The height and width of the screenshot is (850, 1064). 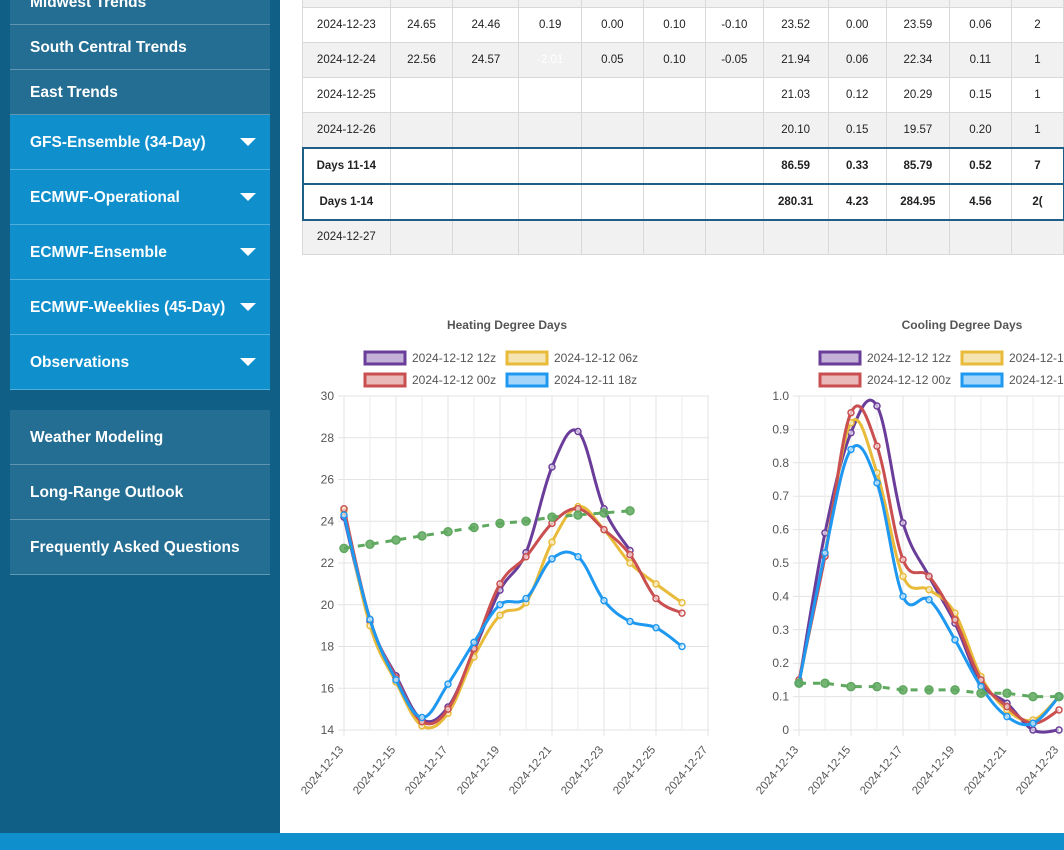 I want to click on y-tick-label: 22, so click(x=328, y=563).